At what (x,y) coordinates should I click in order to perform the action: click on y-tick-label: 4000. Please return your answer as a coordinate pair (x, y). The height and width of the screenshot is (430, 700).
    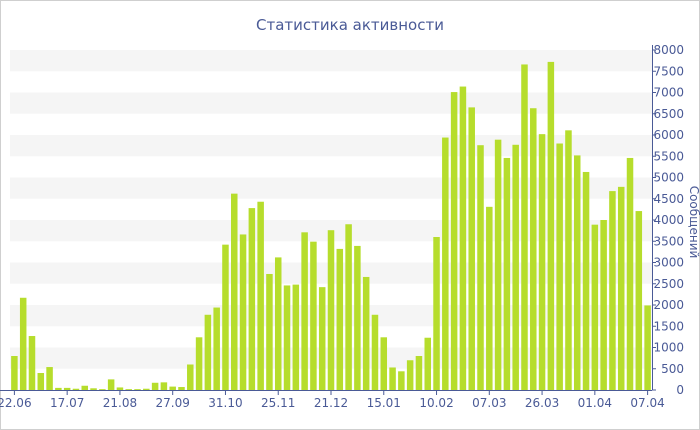
    Looking at the image, I should click on (668, 220).